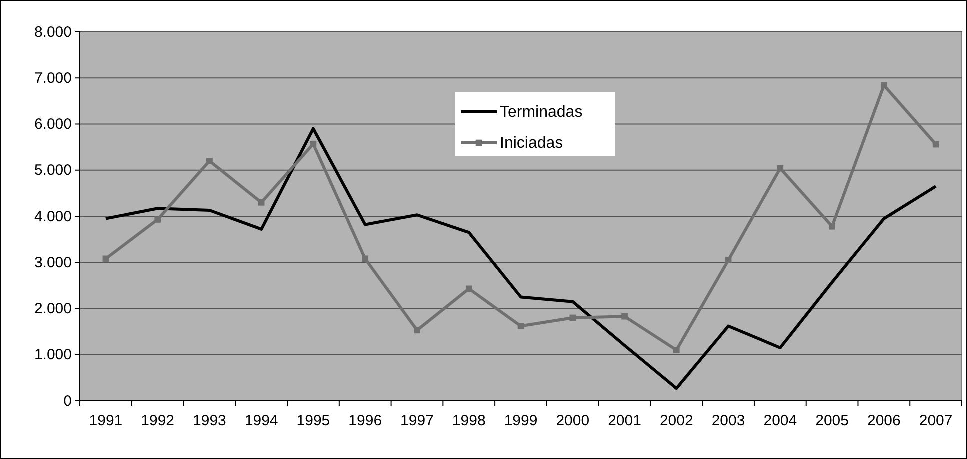 This screenshot has height=459, width=967. I want to click on x-tick-label: 1995, so click(313, 421).